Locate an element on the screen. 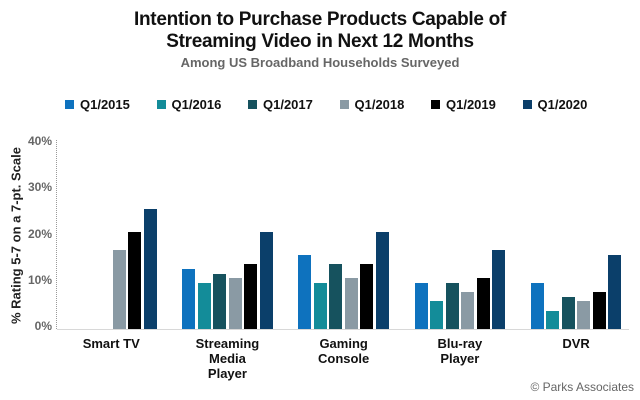 The height and width of the screenshot is (400, 640). bar-gaming-console-q1-2020 is located at coordinates (382, 280).